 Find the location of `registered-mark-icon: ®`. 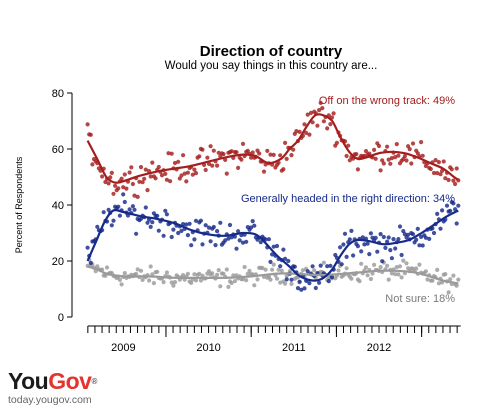

registered-mark-icon: ® is located at coordinates (94, 381).